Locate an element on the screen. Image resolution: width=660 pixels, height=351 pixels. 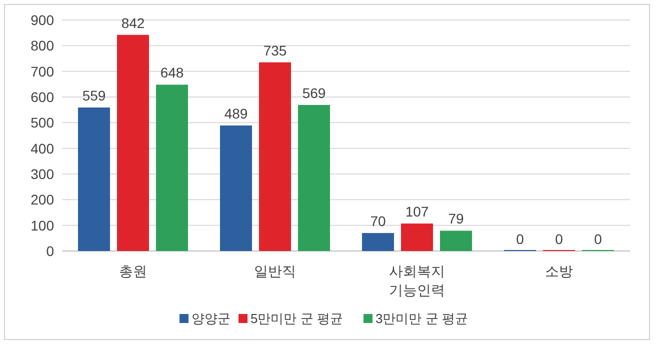
data-label: 559 is located at coordinates (94, 96).